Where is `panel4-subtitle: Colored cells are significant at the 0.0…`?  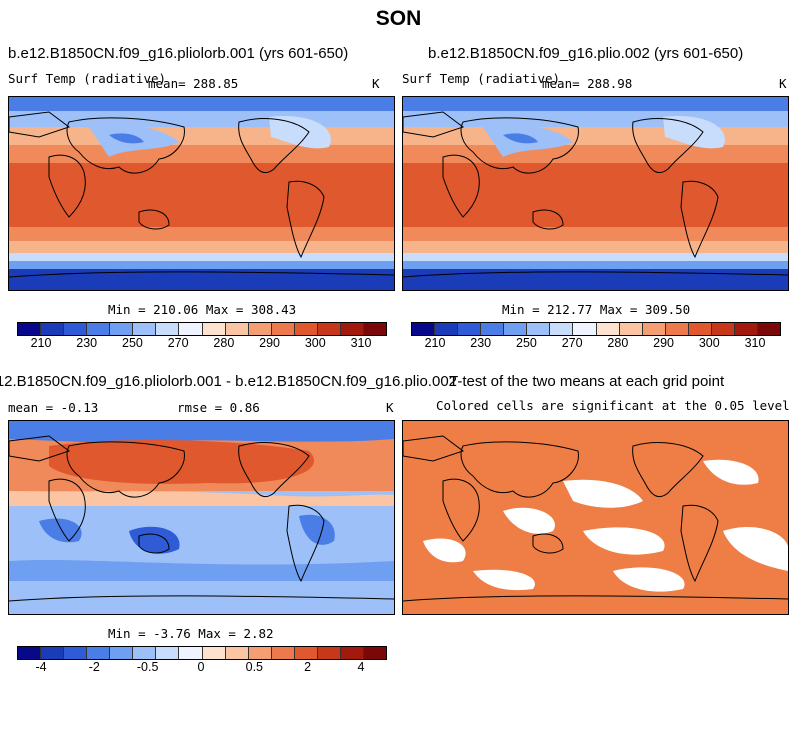 panel4-subtitle: Colored cells are significant at the 0.0… is located at coordinates (613, 405).